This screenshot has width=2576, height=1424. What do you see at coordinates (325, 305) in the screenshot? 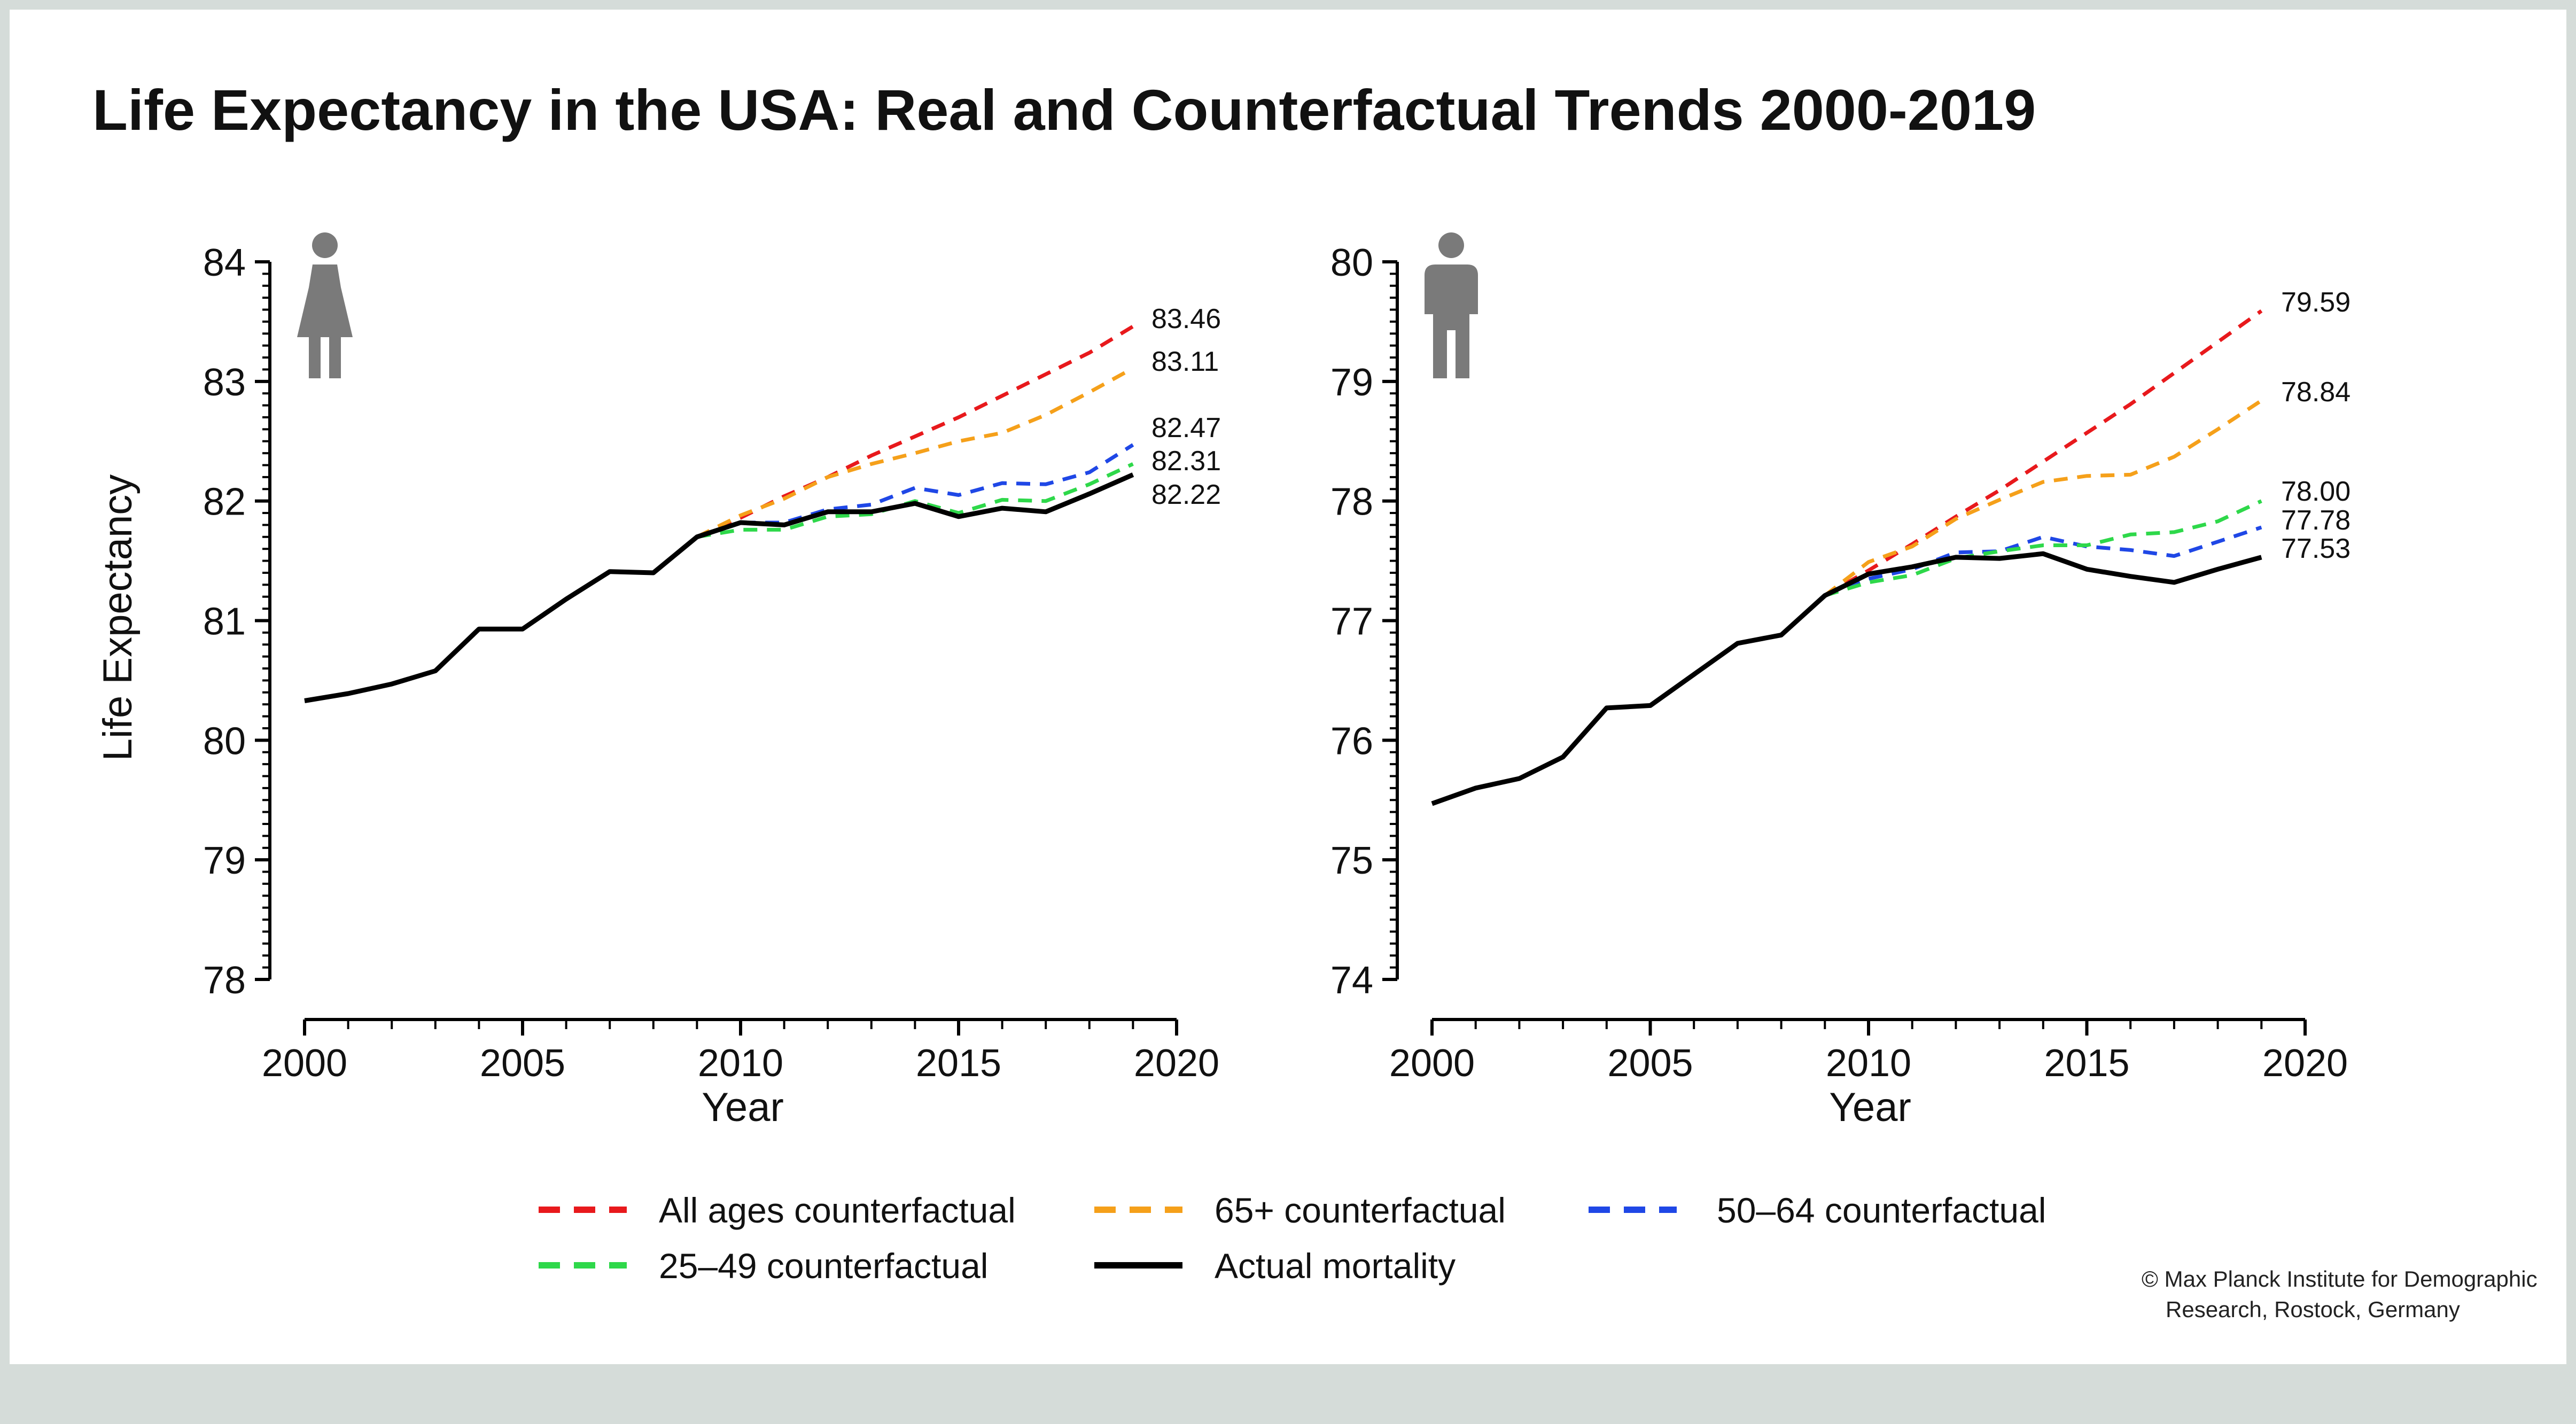
I see `female-person-icon` at bounding box center [325, 305].